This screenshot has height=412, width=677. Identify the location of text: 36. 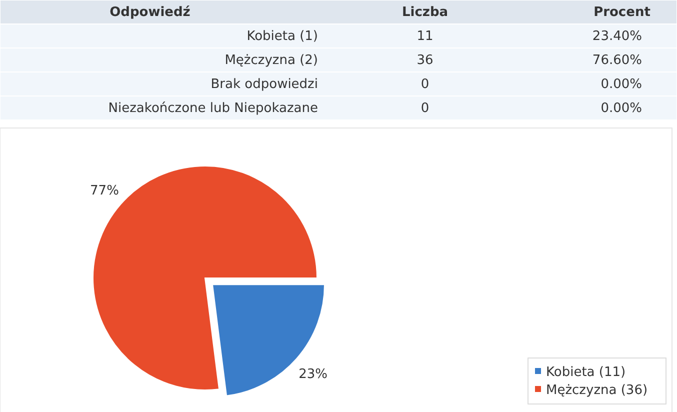
(425, 60).